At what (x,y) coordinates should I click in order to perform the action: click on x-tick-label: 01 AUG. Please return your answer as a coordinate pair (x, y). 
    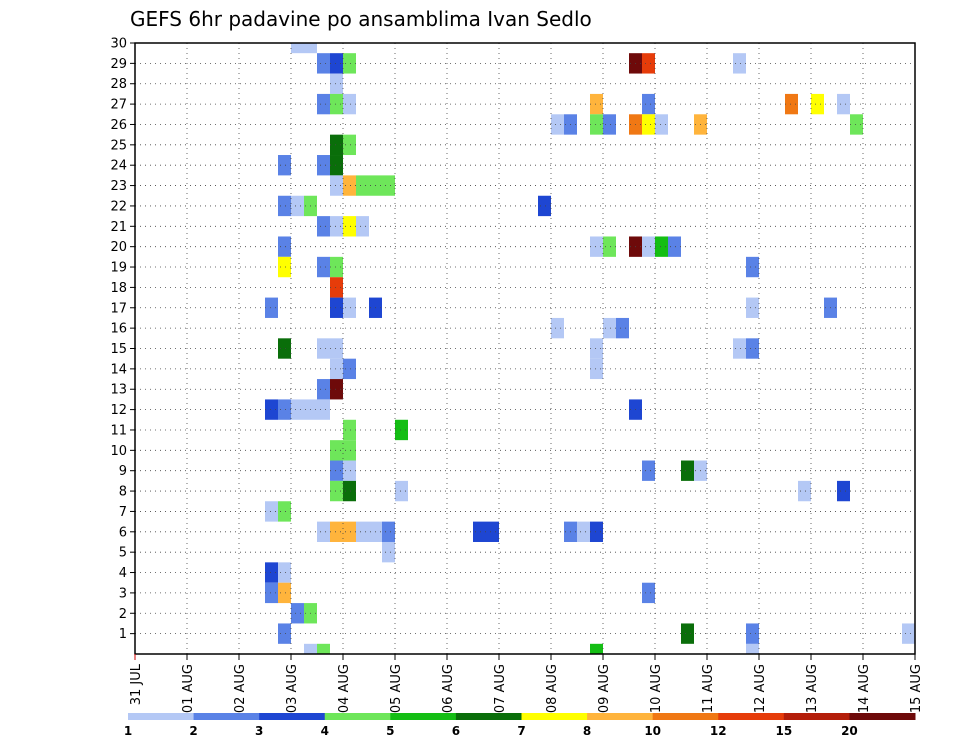
    Looking at the image, I should click on (188, 688).